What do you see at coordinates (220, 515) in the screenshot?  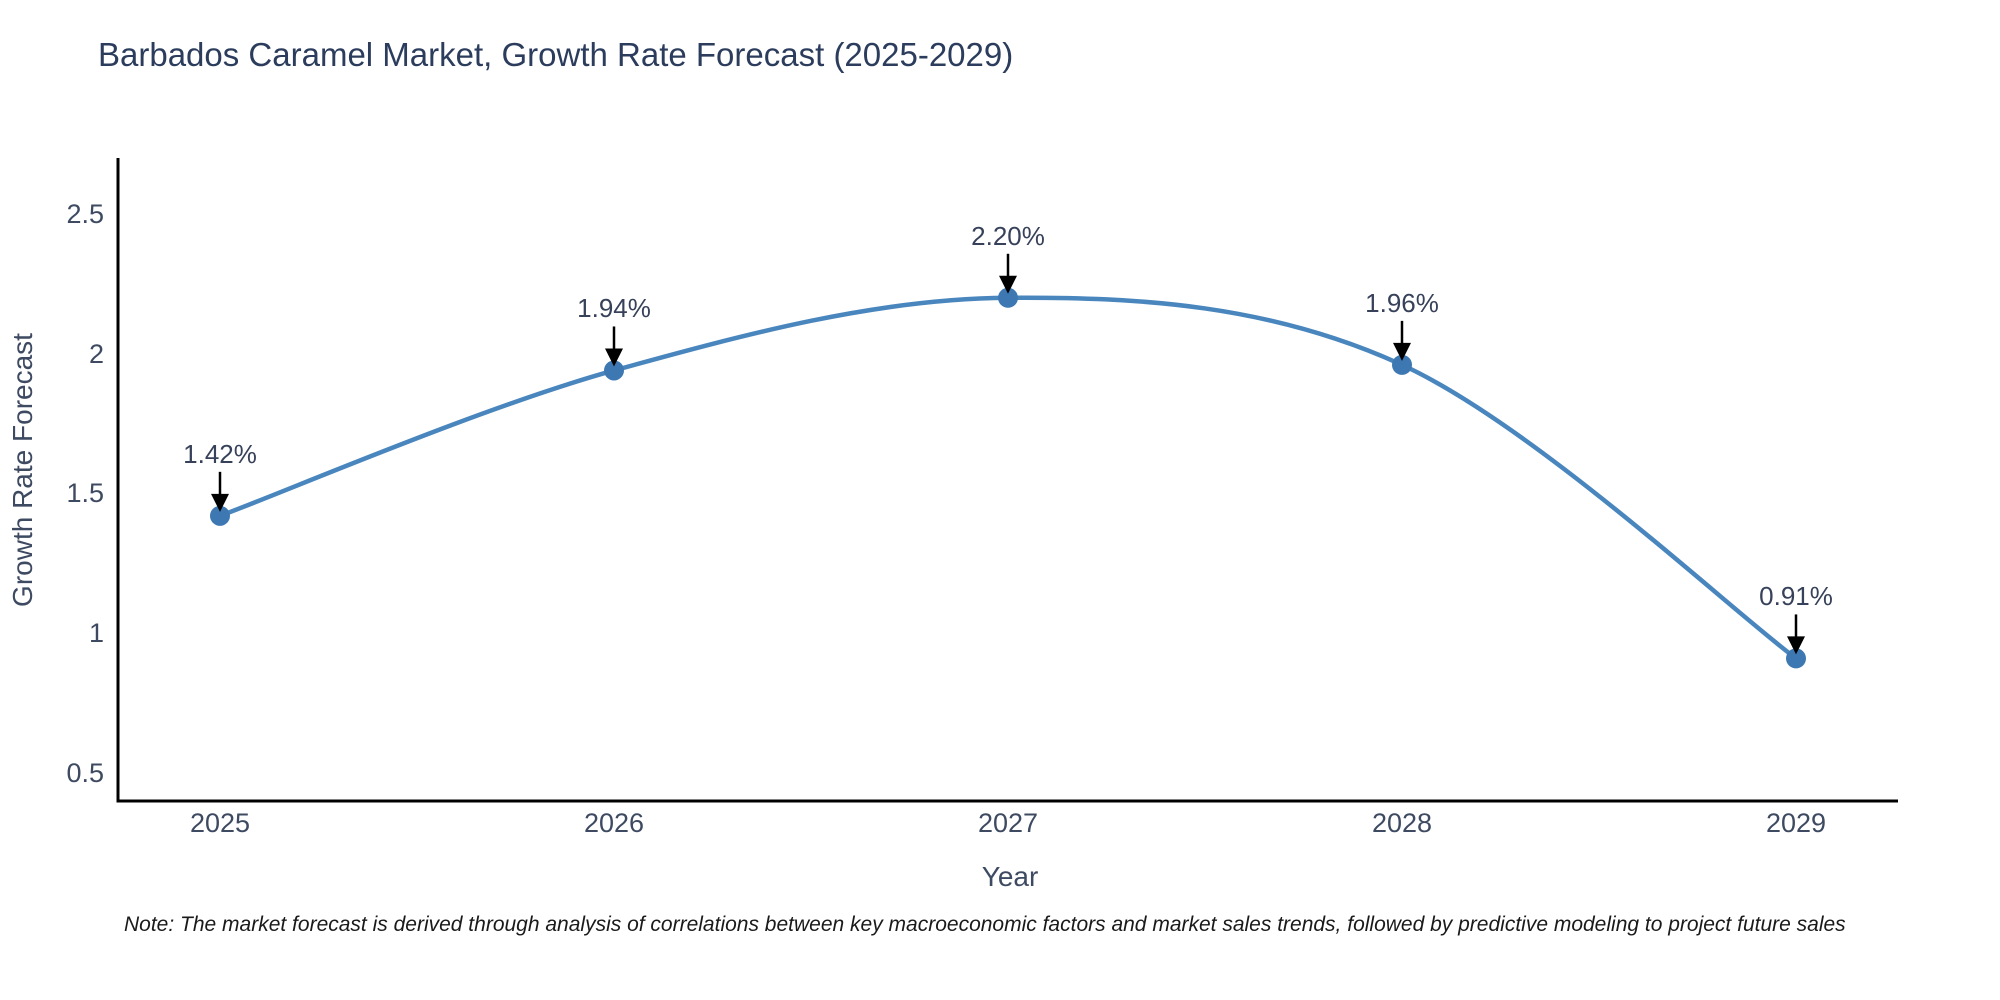 I see `data-point-2025` at bounding box center [220, 515].